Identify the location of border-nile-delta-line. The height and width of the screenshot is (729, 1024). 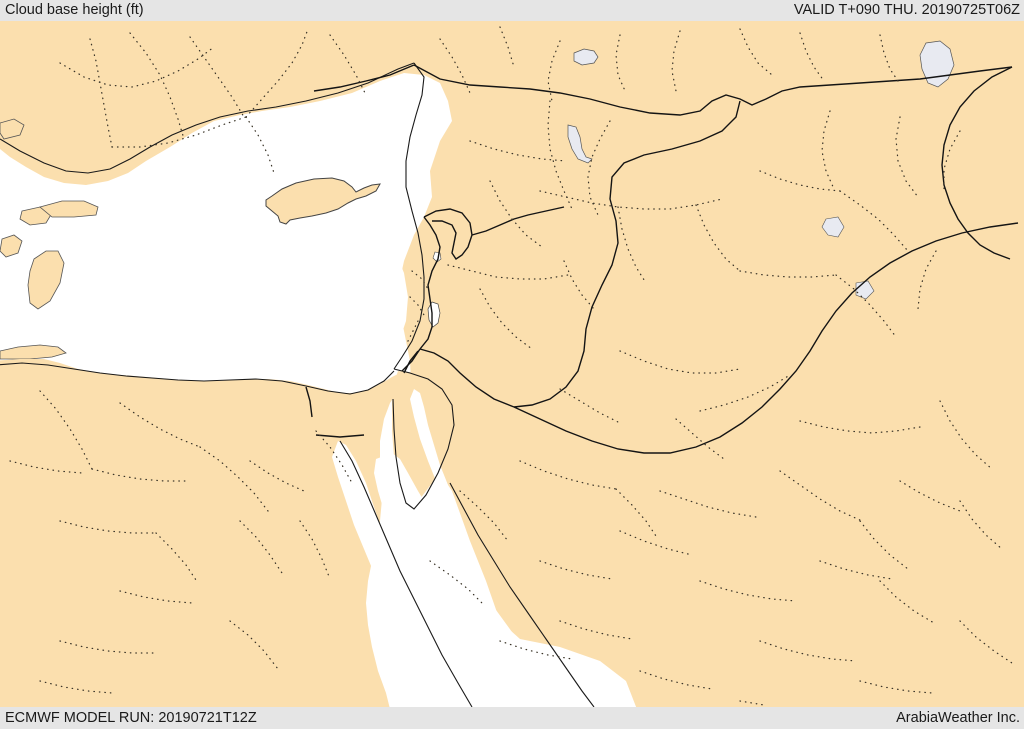
(309, 402).